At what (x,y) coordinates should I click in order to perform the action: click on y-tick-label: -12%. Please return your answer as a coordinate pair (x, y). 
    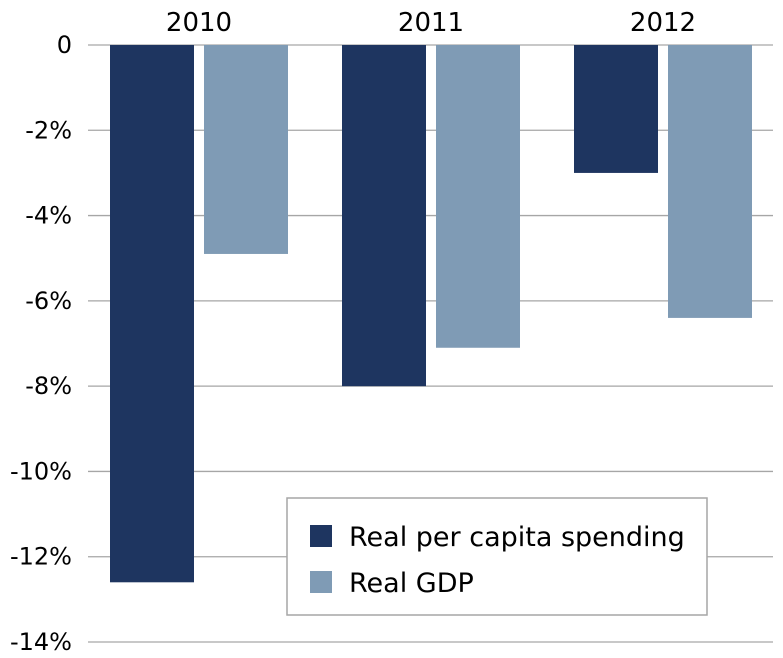
    Looking at the image, I should click on (41, 557).